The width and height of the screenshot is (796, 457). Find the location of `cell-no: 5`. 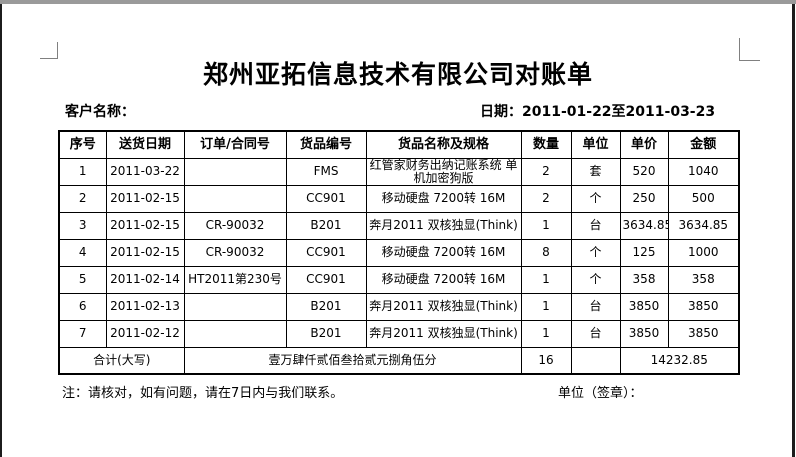

cell-no: 5 is located at coordinates (82, 279).